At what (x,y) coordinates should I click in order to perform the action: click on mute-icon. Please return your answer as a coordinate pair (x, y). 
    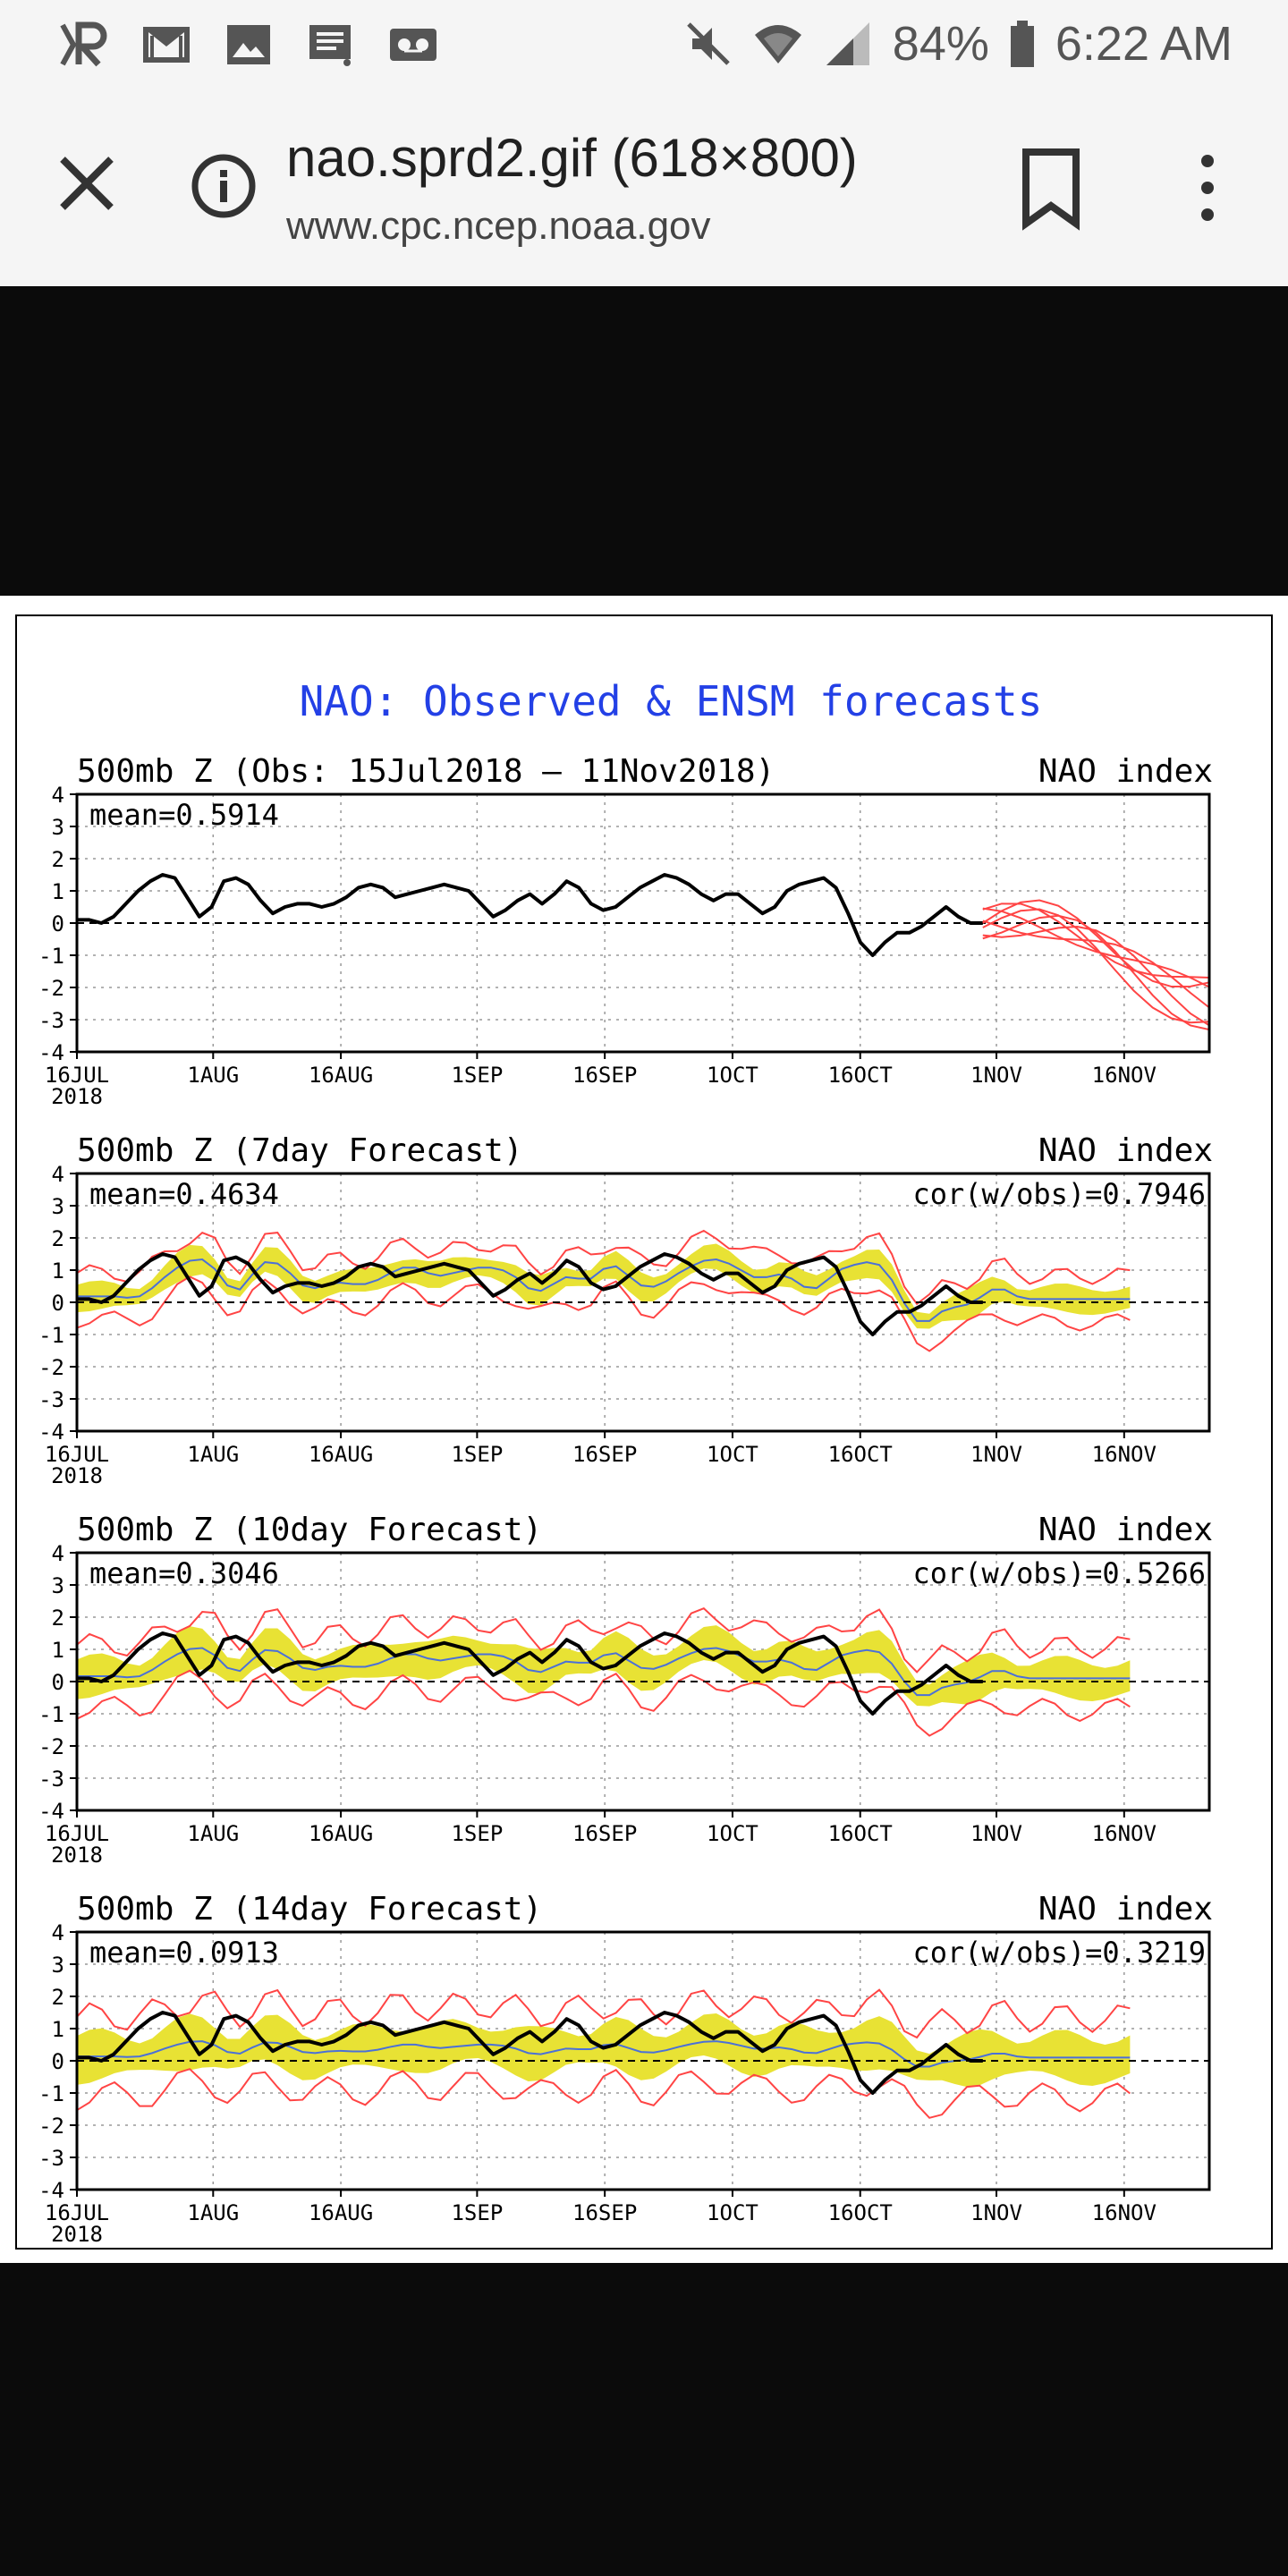
    Looking at the image, I should click on (708, 43).